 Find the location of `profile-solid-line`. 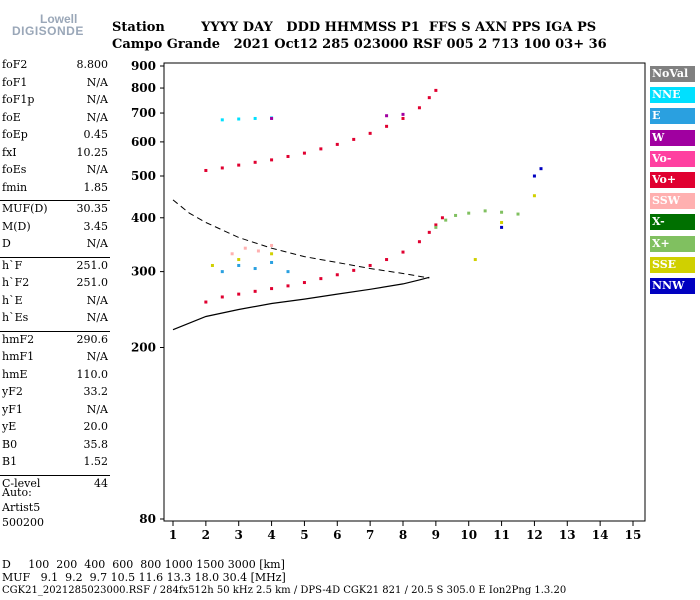

profile-solid-line is located at coordinates (301, 303).